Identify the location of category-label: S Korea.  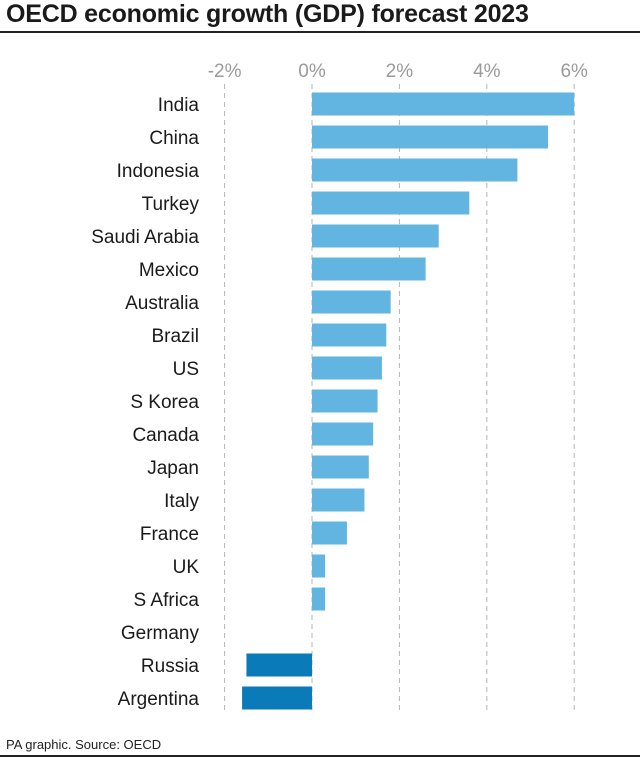
(164, 402).